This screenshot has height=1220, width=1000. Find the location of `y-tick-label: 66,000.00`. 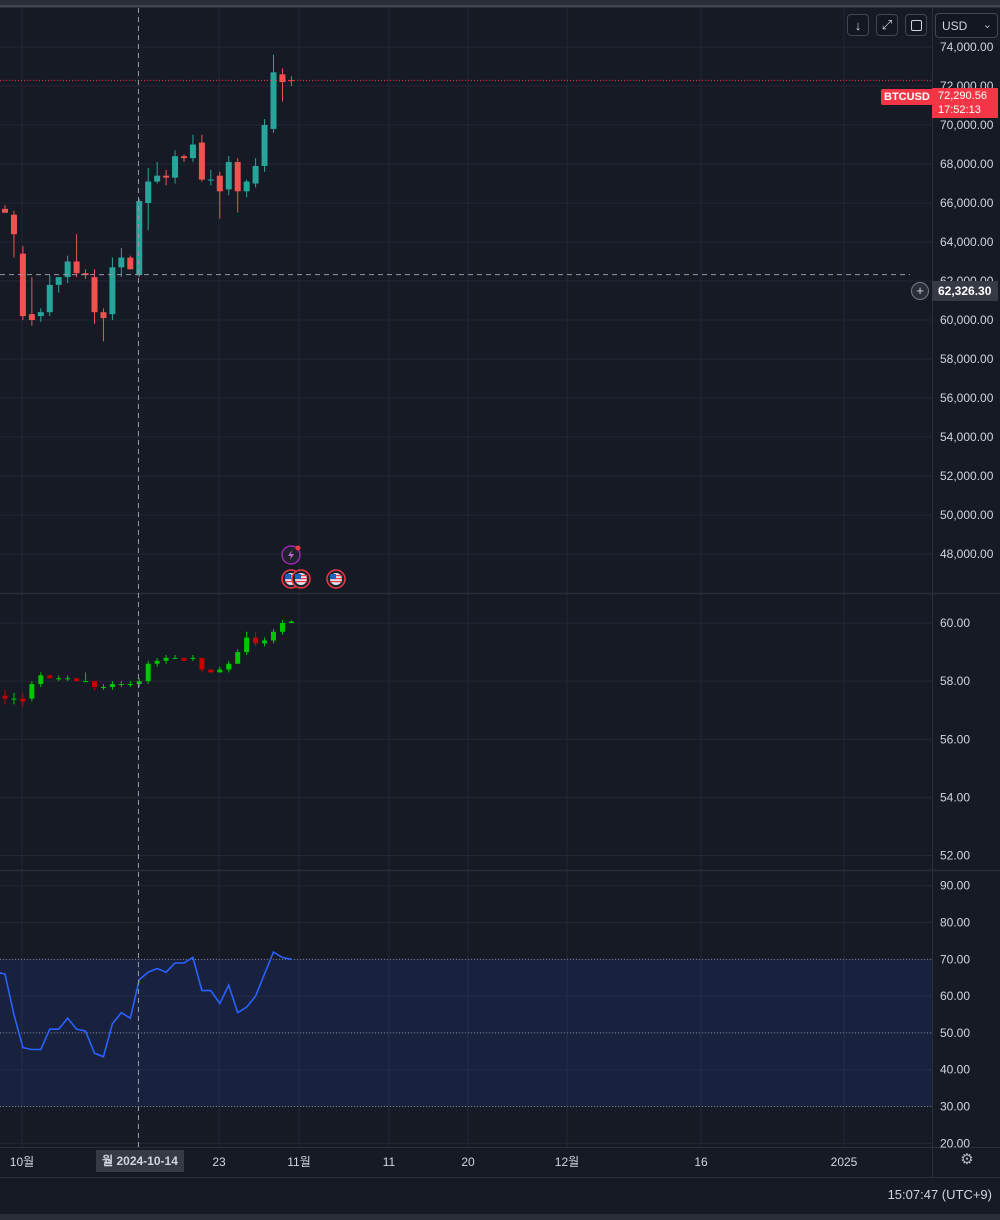

y-tick-label: 66,000.00 is located at coordinates (967, 203).